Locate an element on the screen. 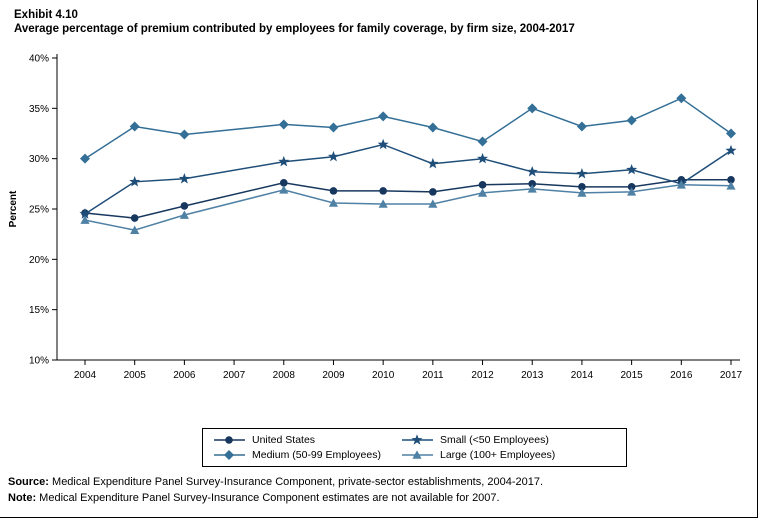  exhibit-label: Exhibit 4.10 is located at coordinates (46, 15).